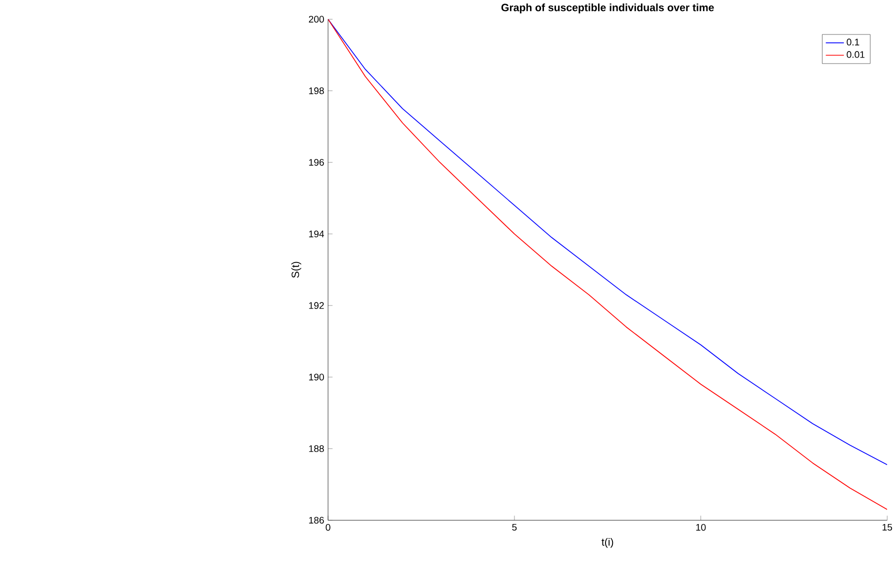 The height and width of the screenshot is (567, 896). I want to click on y-tick-label: 186, so click(316, 520).